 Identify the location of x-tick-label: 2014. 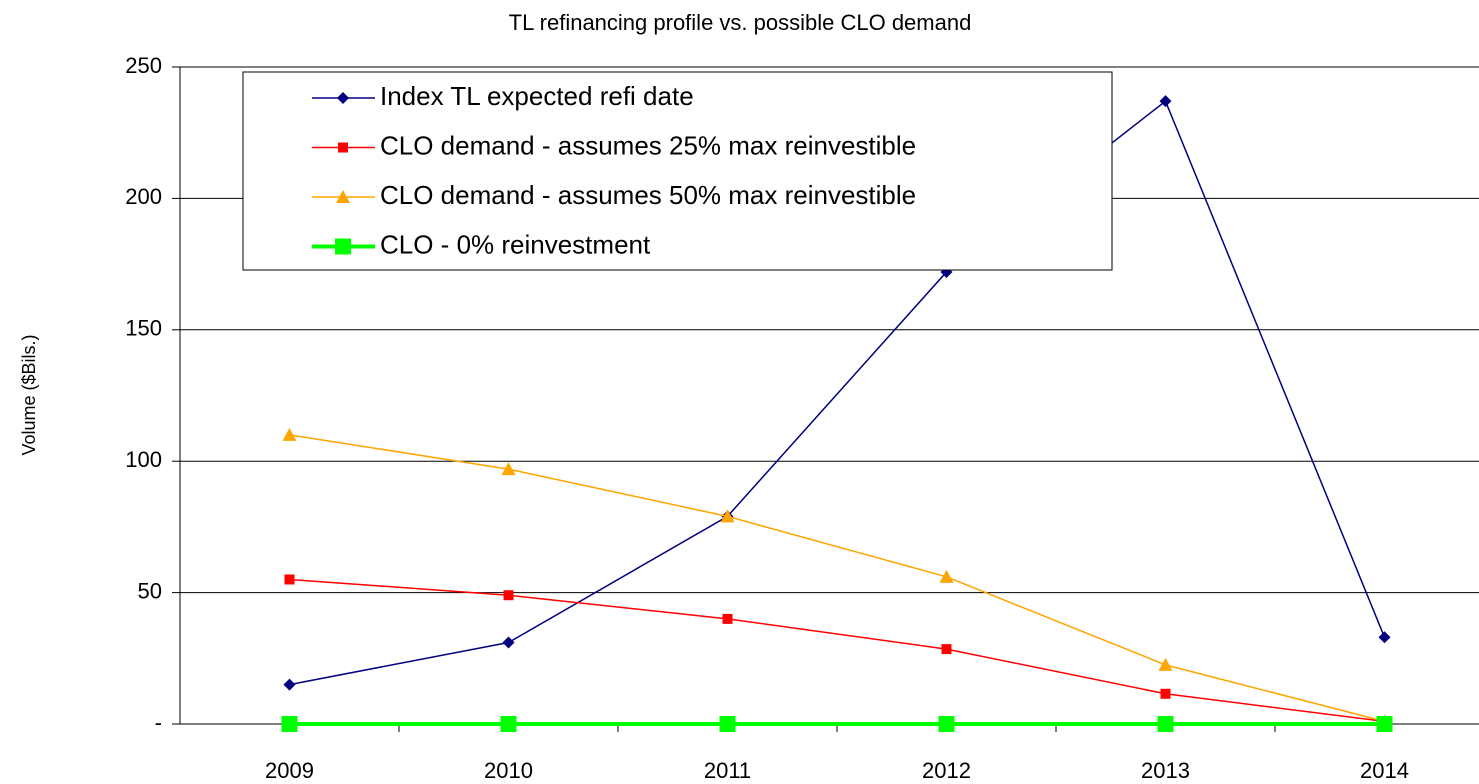
(1384, 770).